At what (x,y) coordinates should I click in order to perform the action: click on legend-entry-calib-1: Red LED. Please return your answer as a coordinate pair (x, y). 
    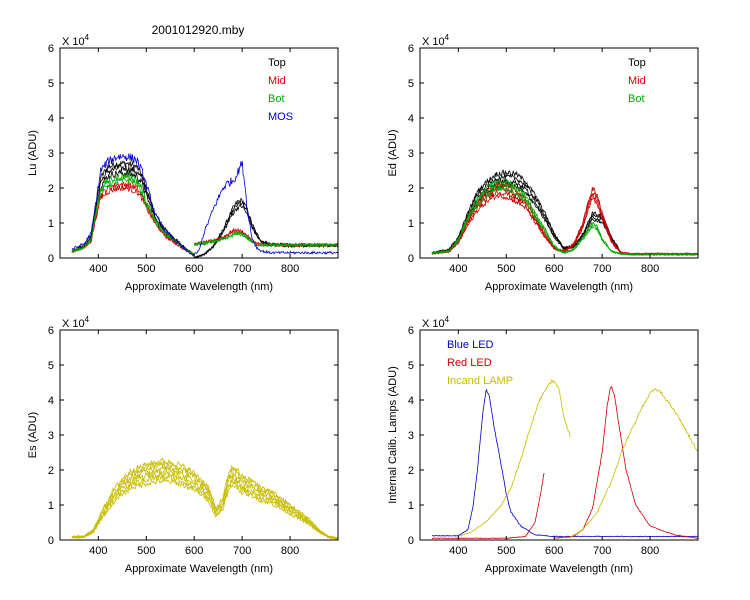
    Looking at the image, I should click on (469, 363).